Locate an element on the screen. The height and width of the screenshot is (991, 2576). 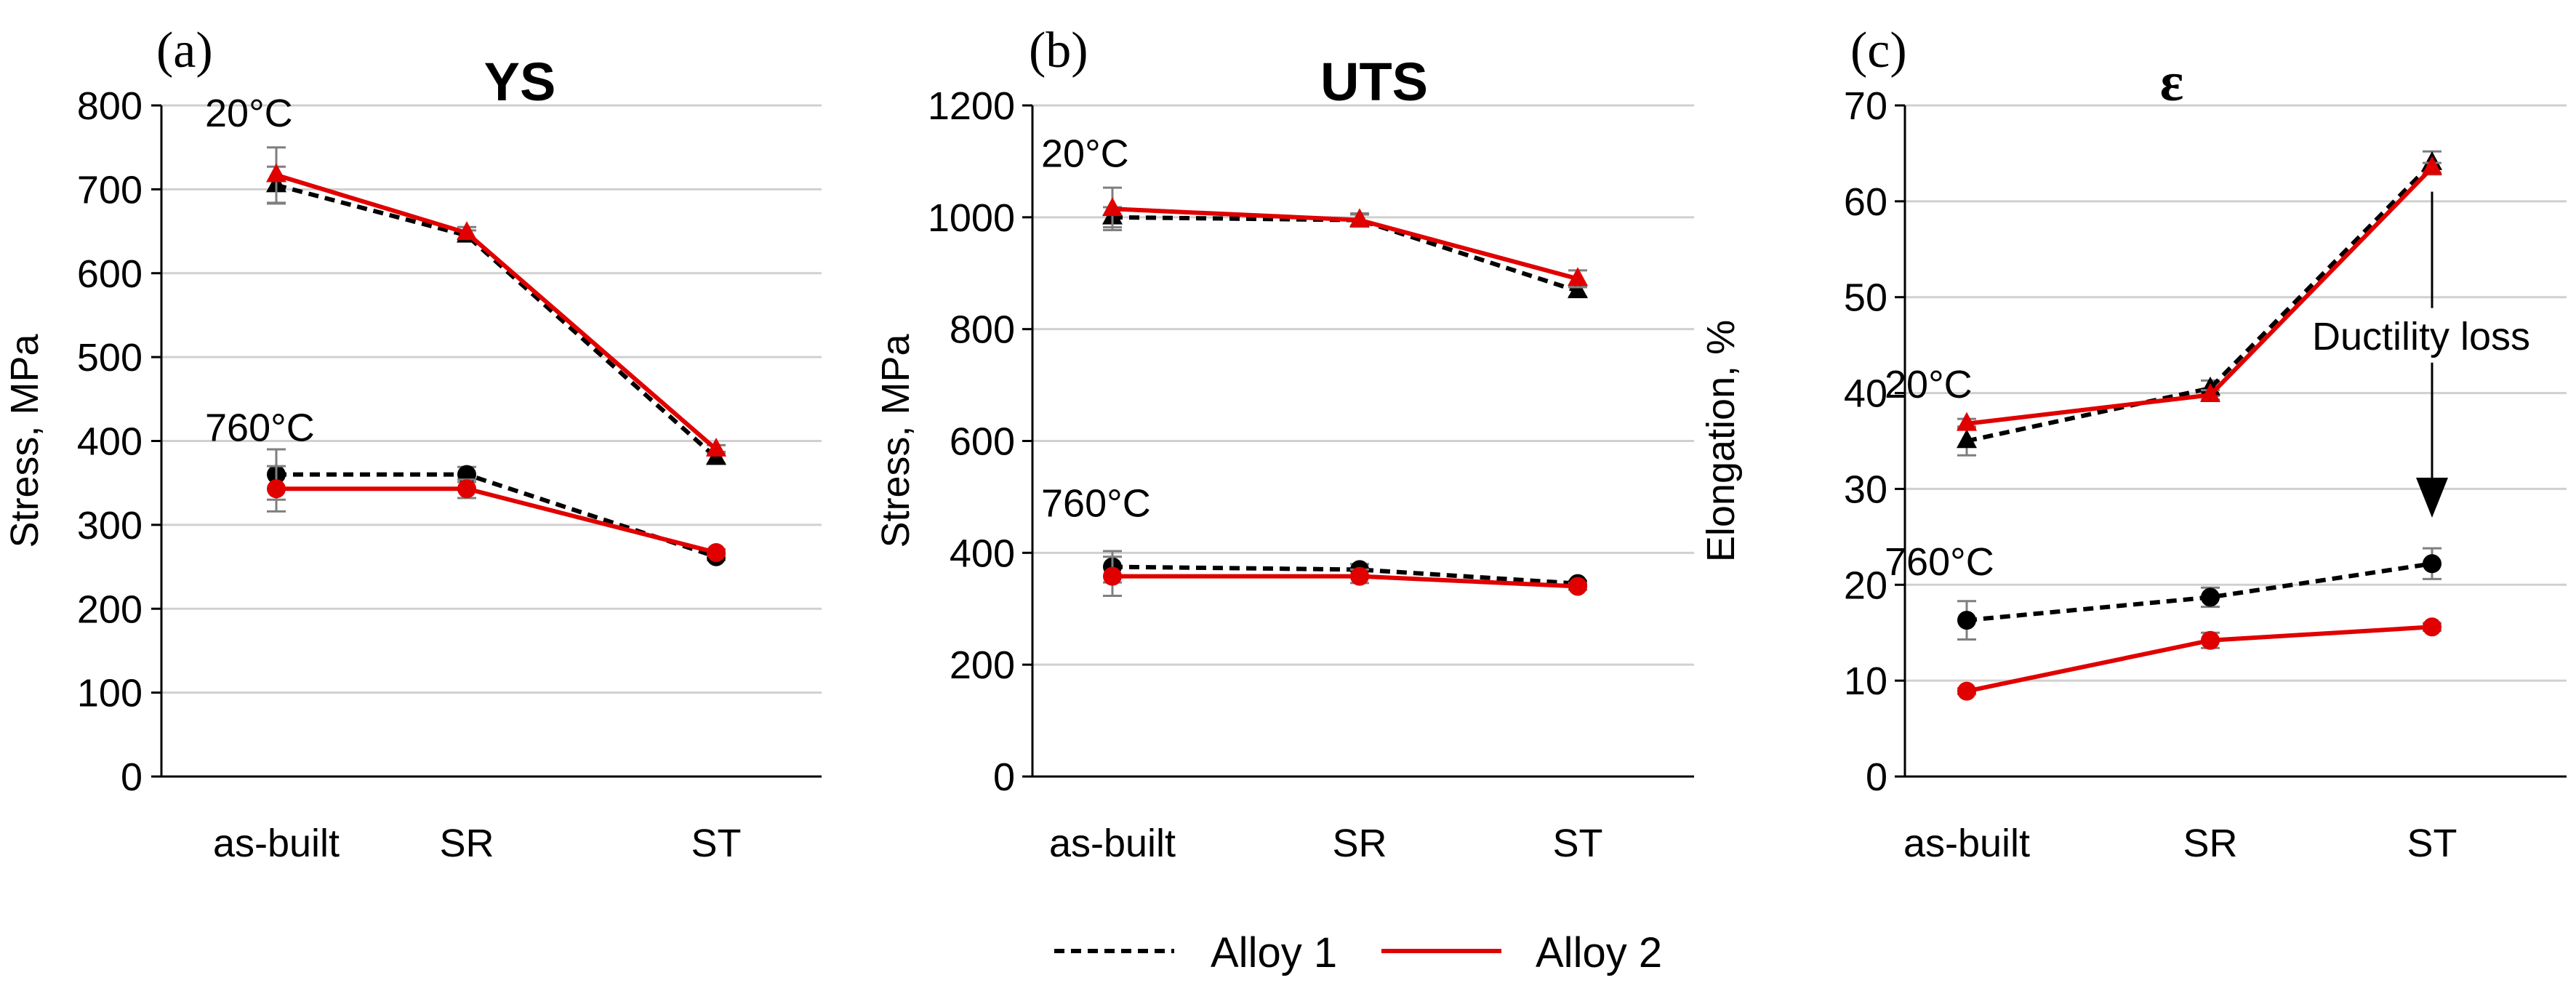
y-tick-label: 700 is located at coordinates (110, 190).